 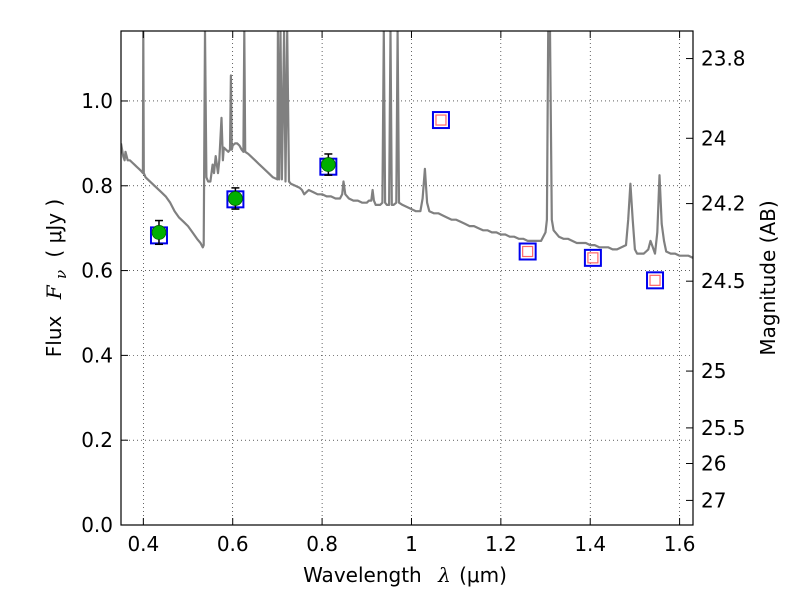 I want to click on y-axis-label-subscript: ν, so click(x=61, y=274).